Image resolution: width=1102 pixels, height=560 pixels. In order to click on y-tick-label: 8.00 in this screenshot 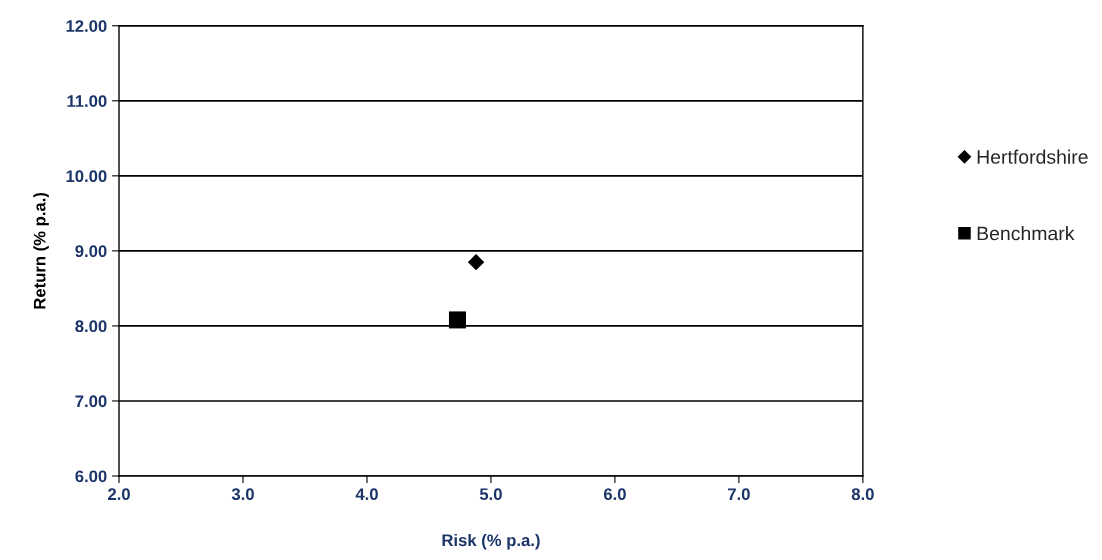, I will do `click(91, 326)`.